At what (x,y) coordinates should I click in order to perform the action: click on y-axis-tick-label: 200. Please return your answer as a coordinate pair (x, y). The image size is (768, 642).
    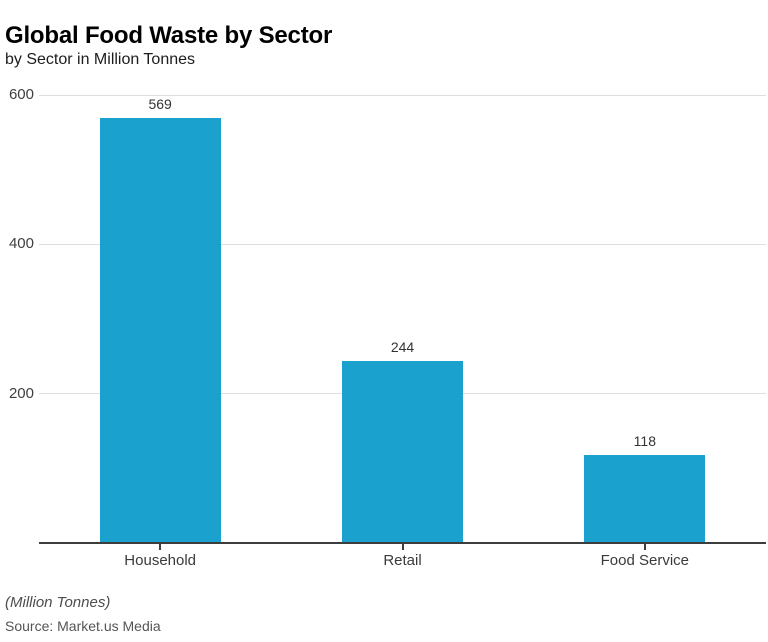
    Looking at the image, I should click on (21, 393).